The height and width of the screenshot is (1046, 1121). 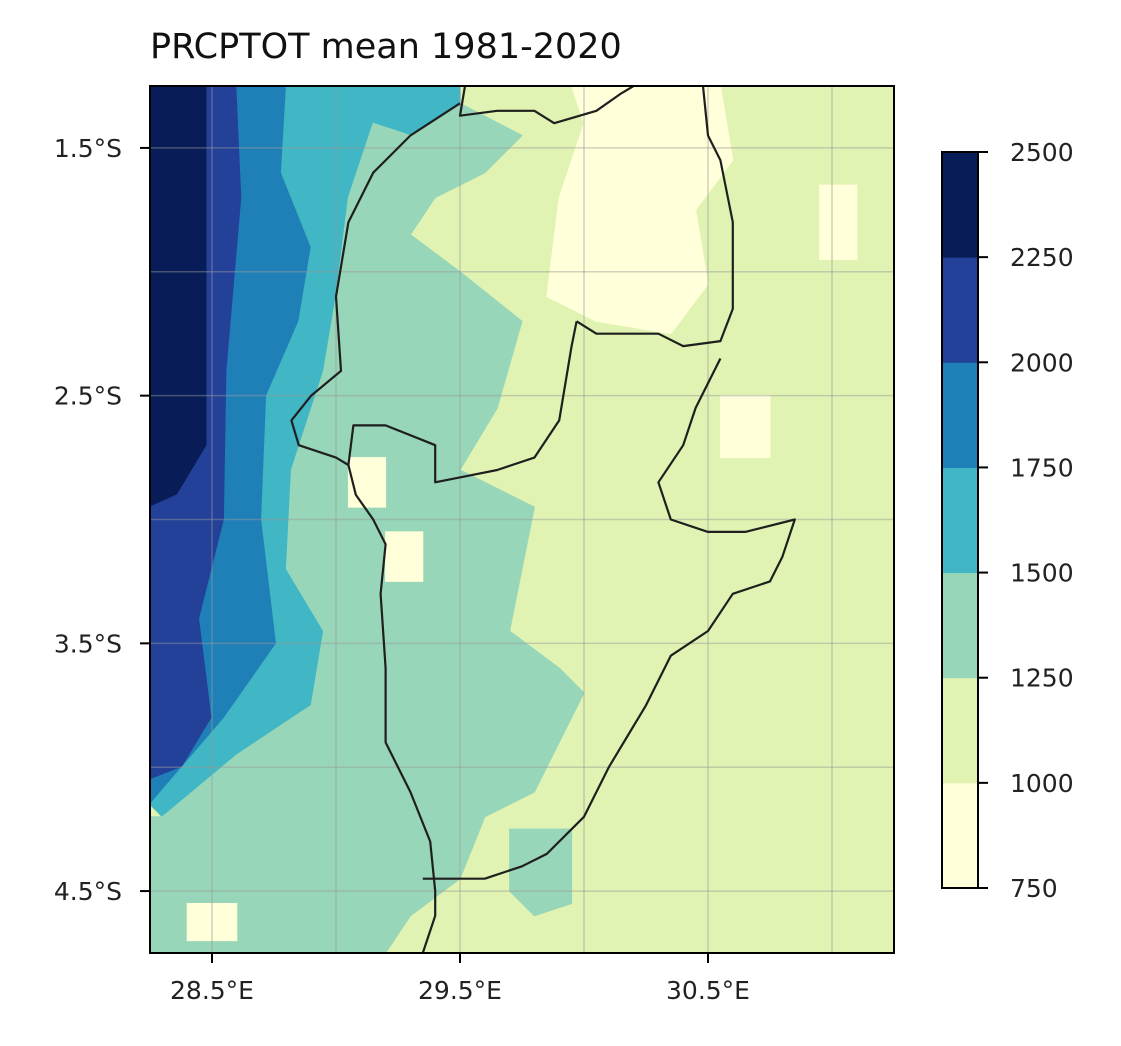 What do you see at coordinates (386, 47) in the screenshot?
I see `map-title: PRCPTOT mean 1981-2020` at bounding box center [386, 47].